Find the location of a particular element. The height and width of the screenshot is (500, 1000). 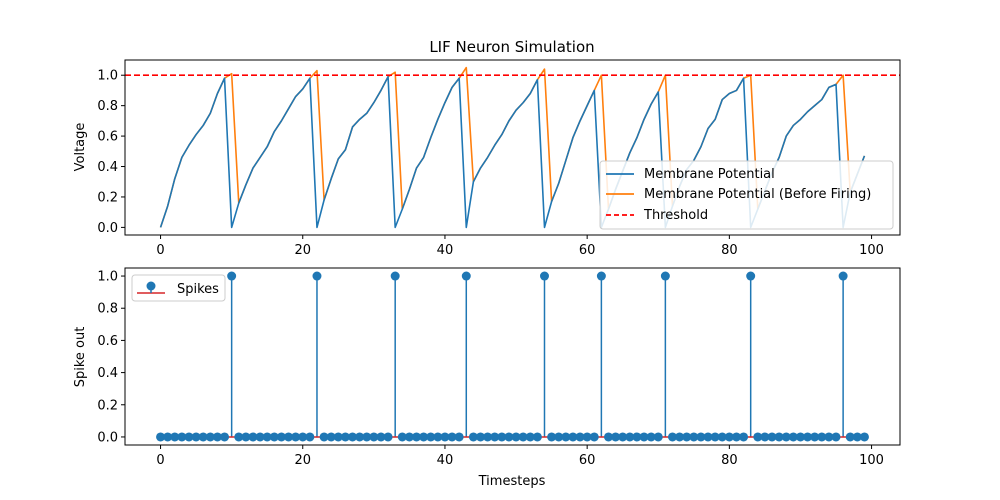

spike-legend-box is located at coordinates (178, 288).